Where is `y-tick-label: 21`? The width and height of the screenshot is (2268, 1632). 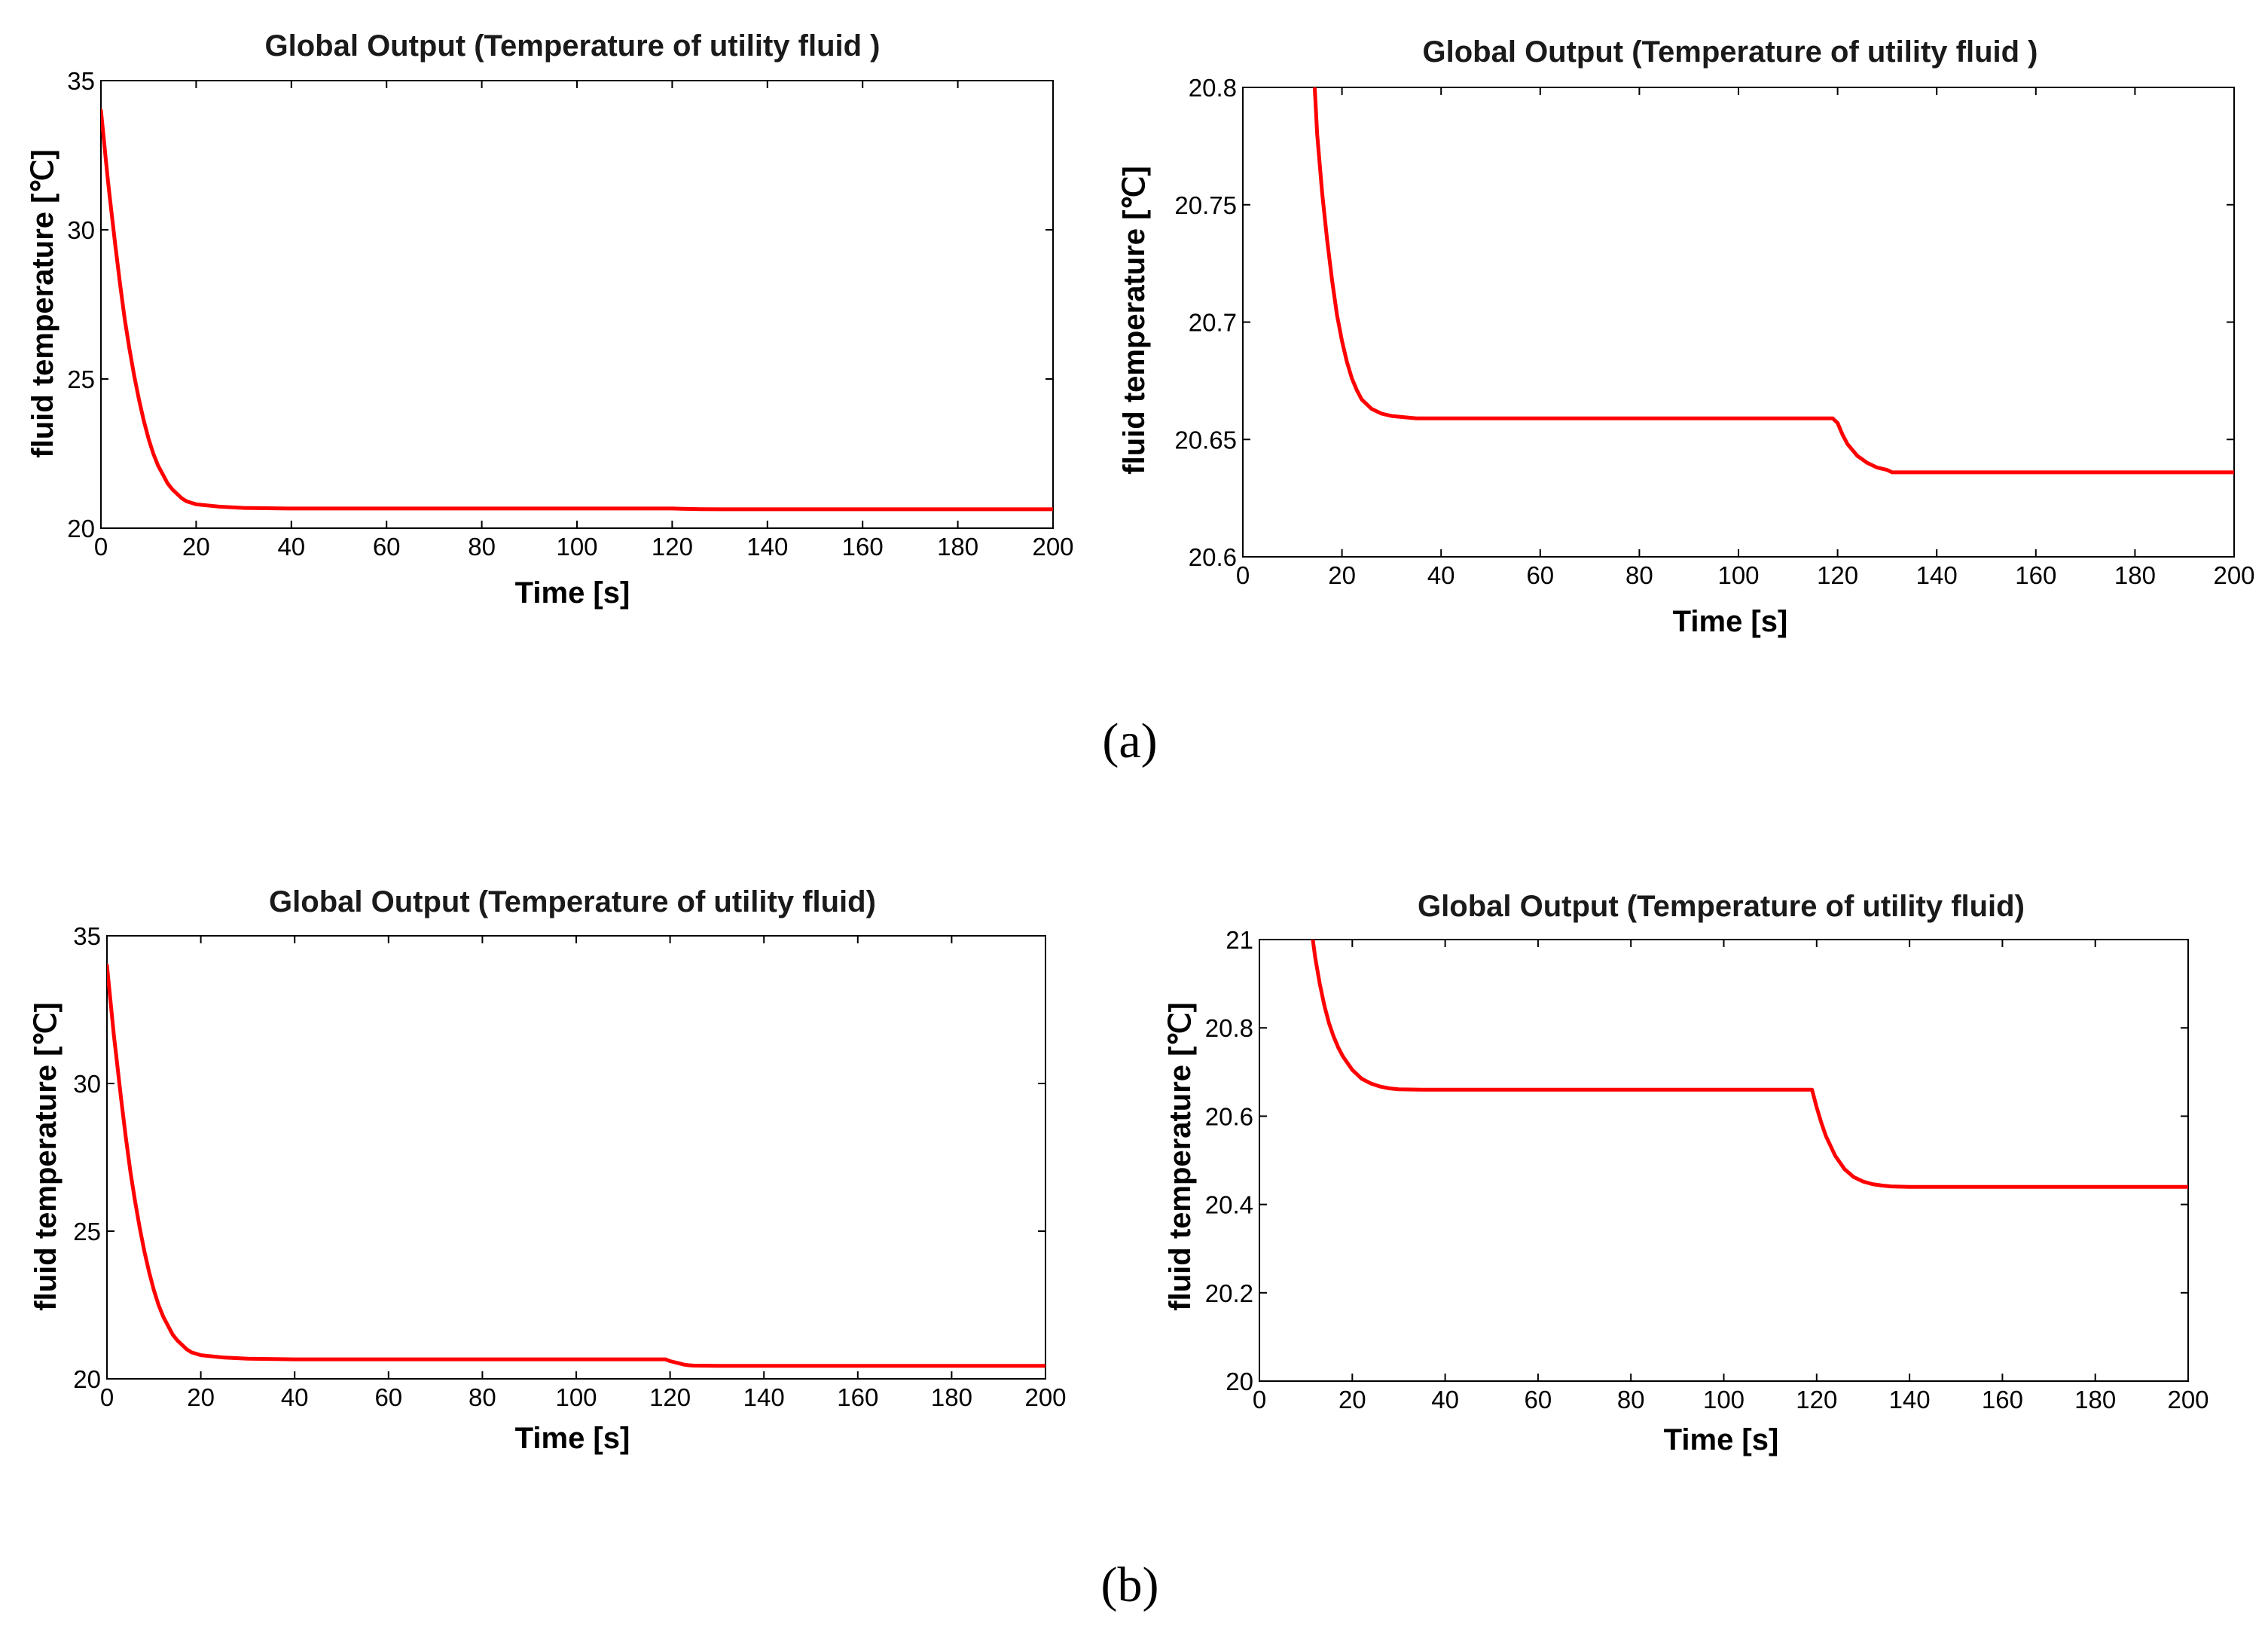
y-tick-label: 21 is located at coordinates (1240, 940).